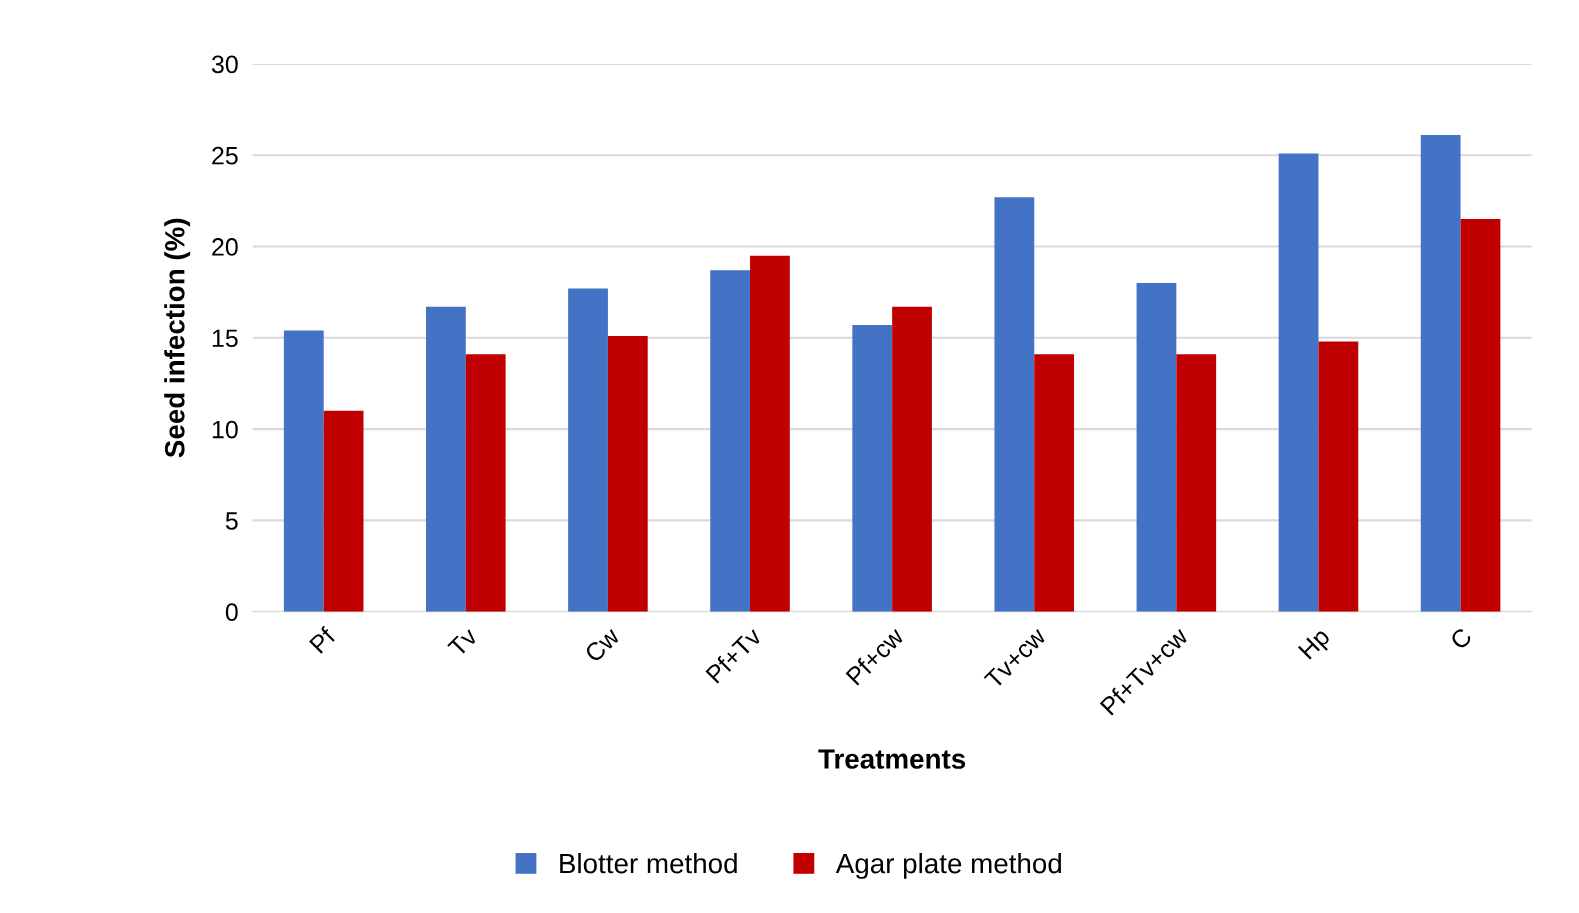 The image size is (1579, 913). What do you see at coordinates (225, 155) in the screenshot?
I see `y-tick-label: 25` at bounding box center [225, 155].